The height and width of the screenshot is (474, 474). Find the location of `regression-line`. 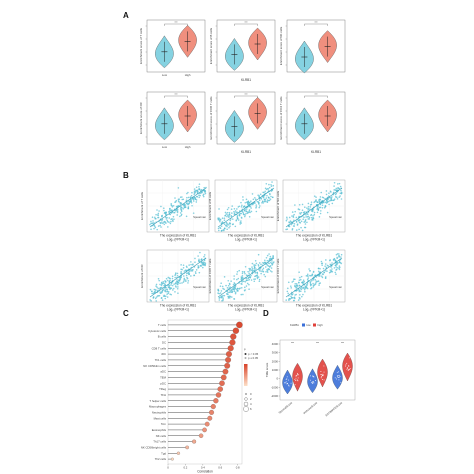

regression-line is located at coordinates (246, 207).